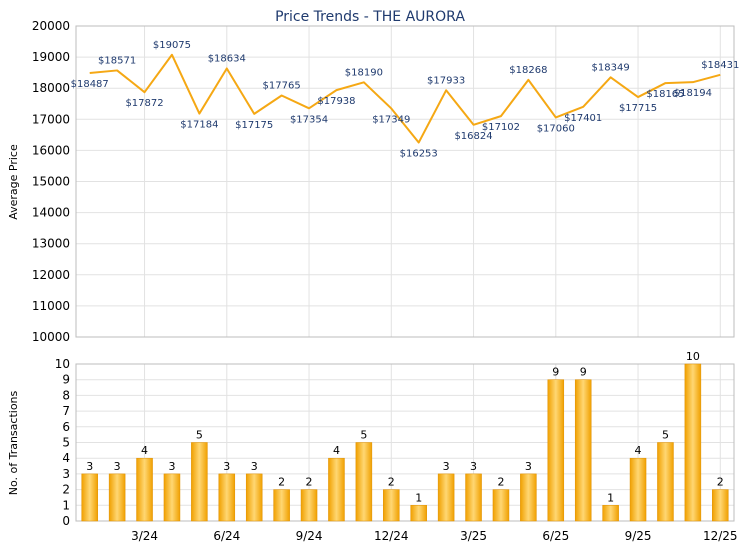 The height and width of the screenshot is (550, 740). I want to click on price-data-label: $18634, so click(227, 58).